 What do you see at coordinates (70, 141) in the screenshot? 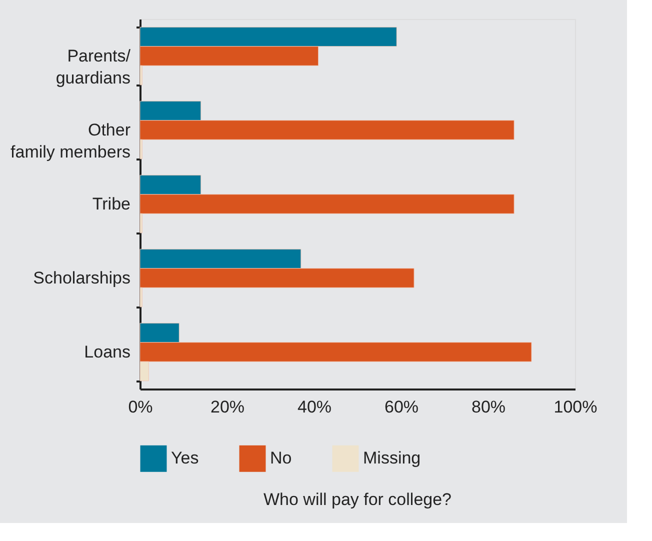
I see `y-tick-label: Other family members` at bounding box center [70, 141].